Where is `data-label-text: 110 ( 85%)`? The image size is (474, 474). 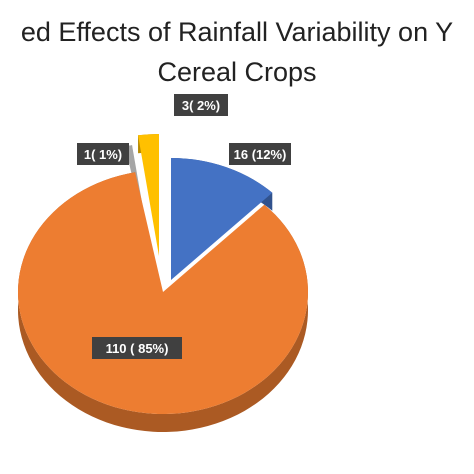 data-label-text: 110 ( 85%) is located at coordinates (137, 348).